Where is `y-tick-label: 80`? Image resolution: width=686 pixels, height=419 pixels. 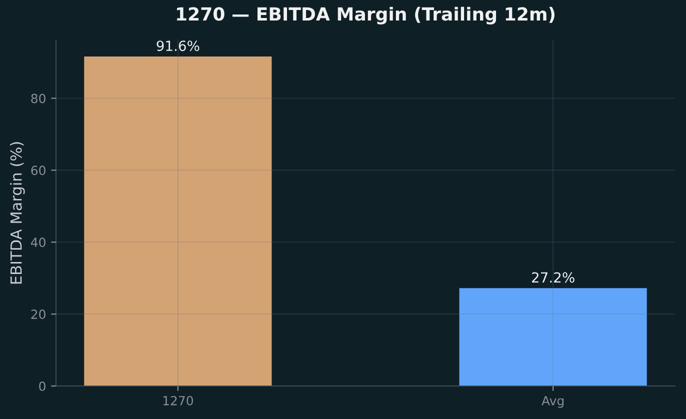
y-tick-label: 80 is located at coordinates (38, 99).